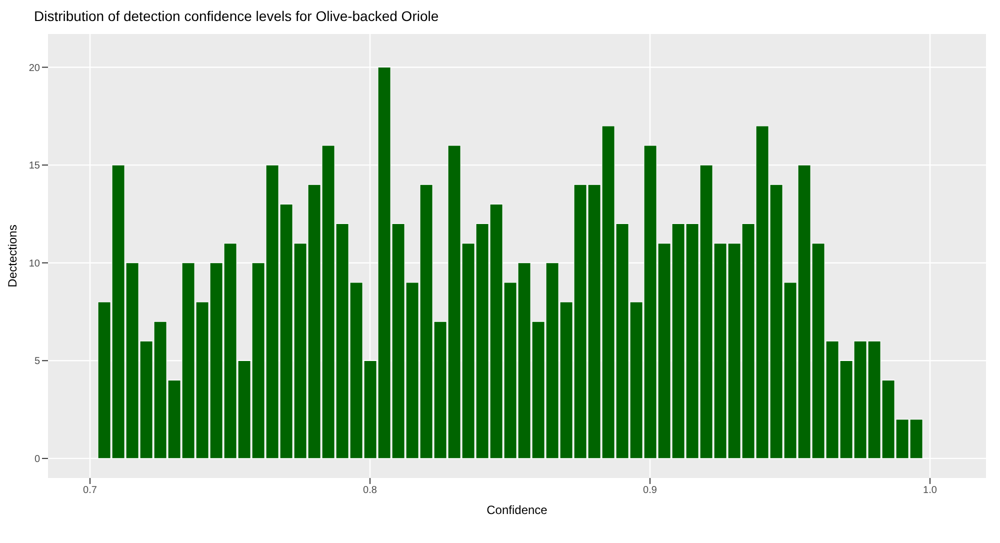 This screenshot has height=543, width=1000. I want to click on y-tick-label: 5, so click(37, 362).